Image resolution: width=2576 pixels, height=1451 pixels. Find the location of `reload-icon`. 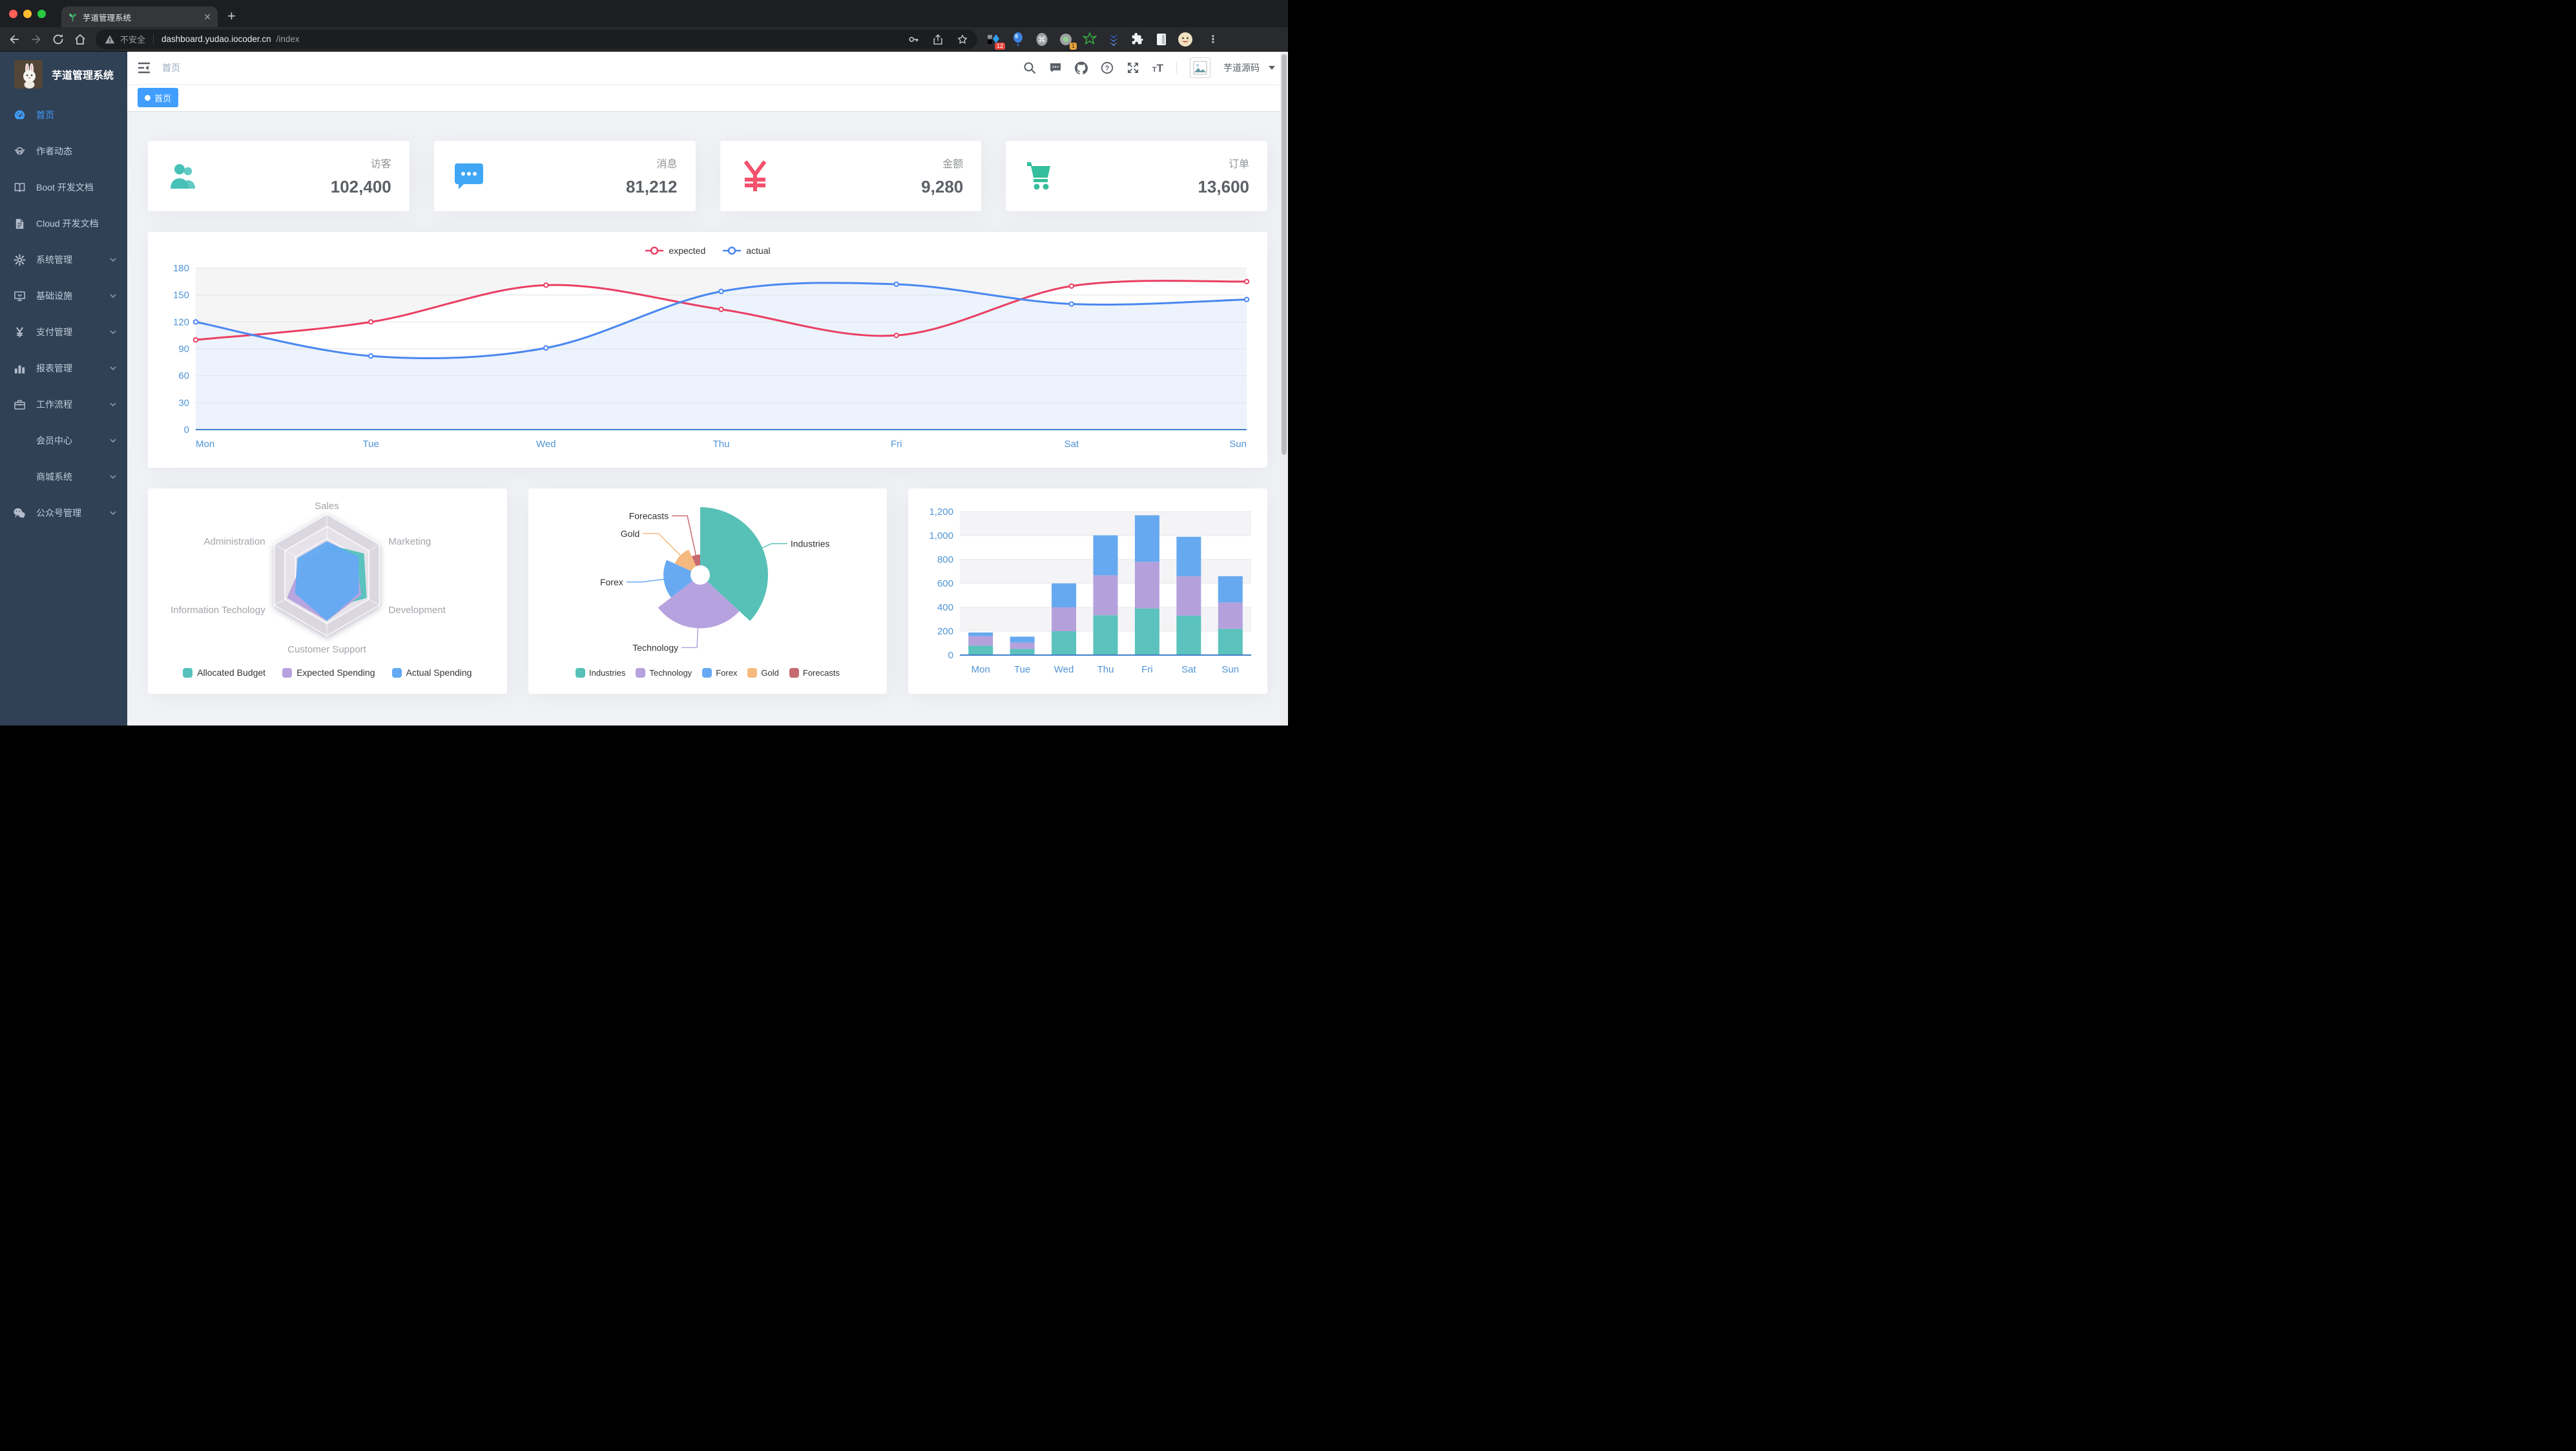

reload-icon is located at coordinates (58, 39).